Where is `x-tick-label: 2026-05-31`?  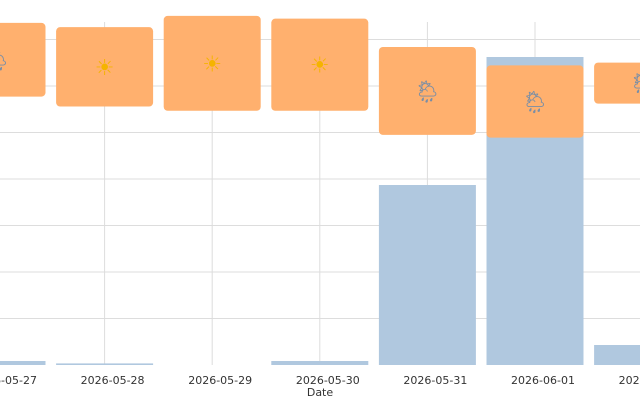
x-tick-label: 2026-05-31 is located at coordinates (435, 380).